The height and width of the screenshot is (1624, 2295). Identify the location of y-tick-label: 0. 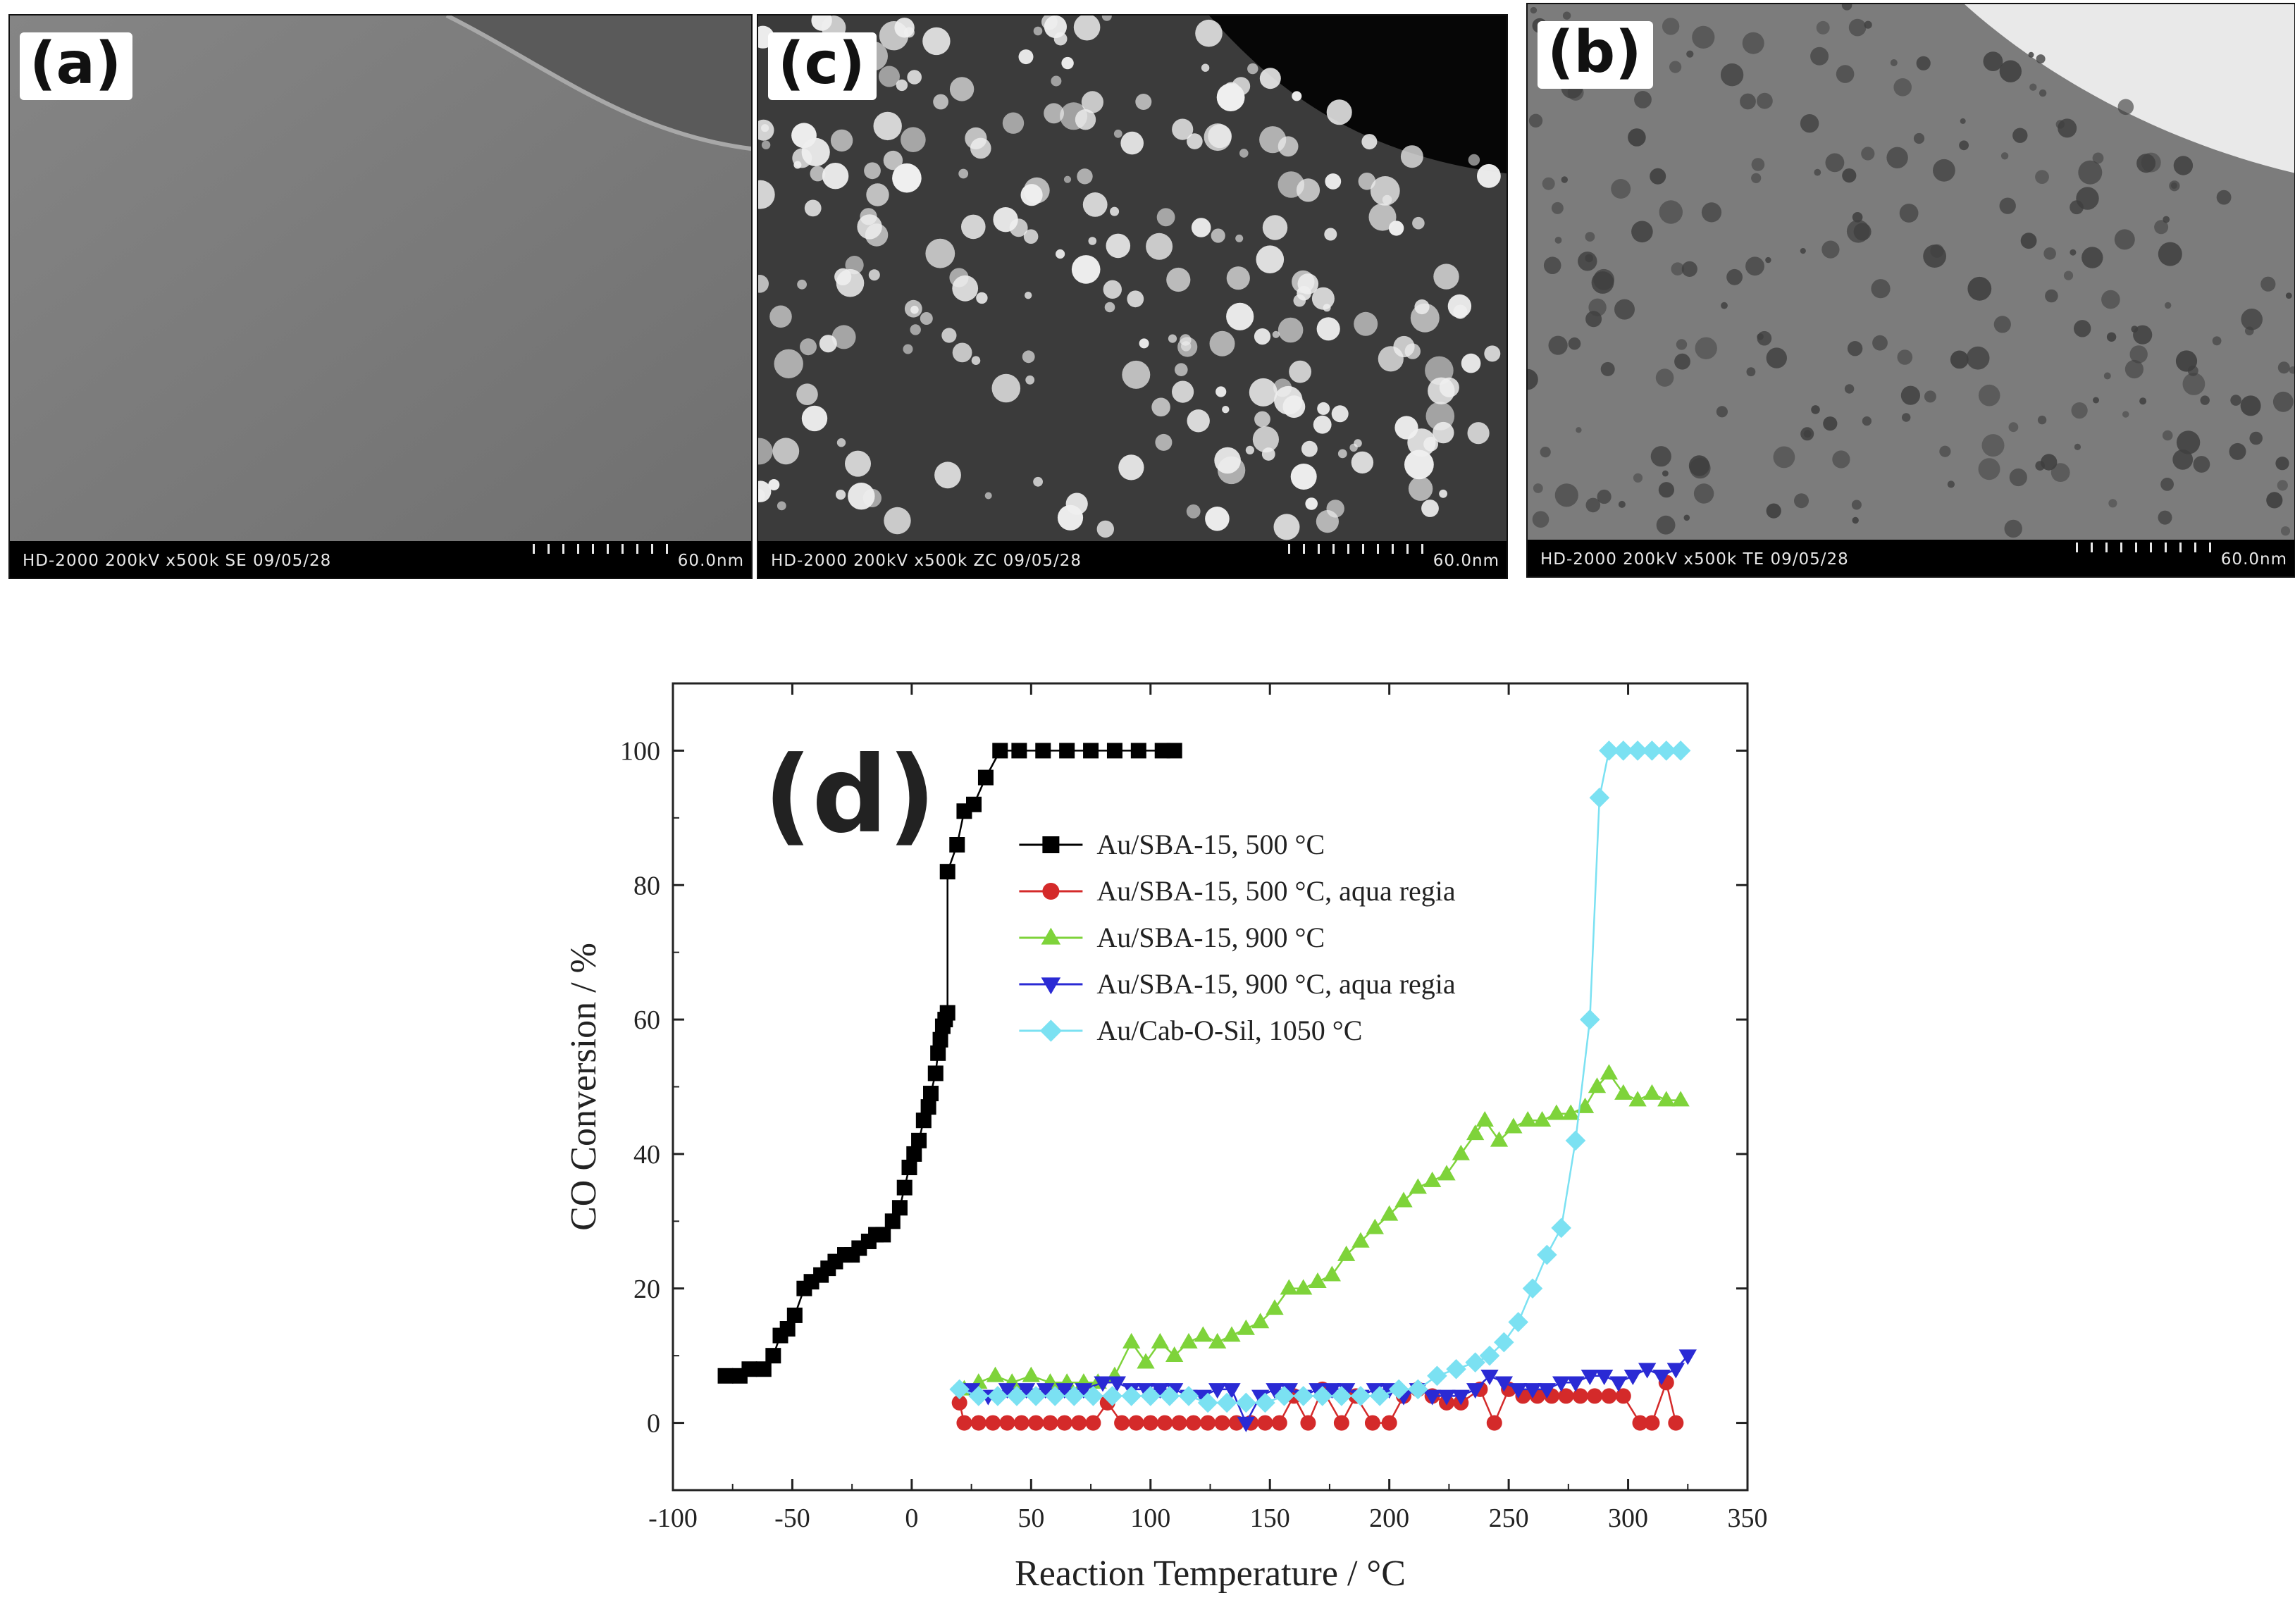
(653, 1424).